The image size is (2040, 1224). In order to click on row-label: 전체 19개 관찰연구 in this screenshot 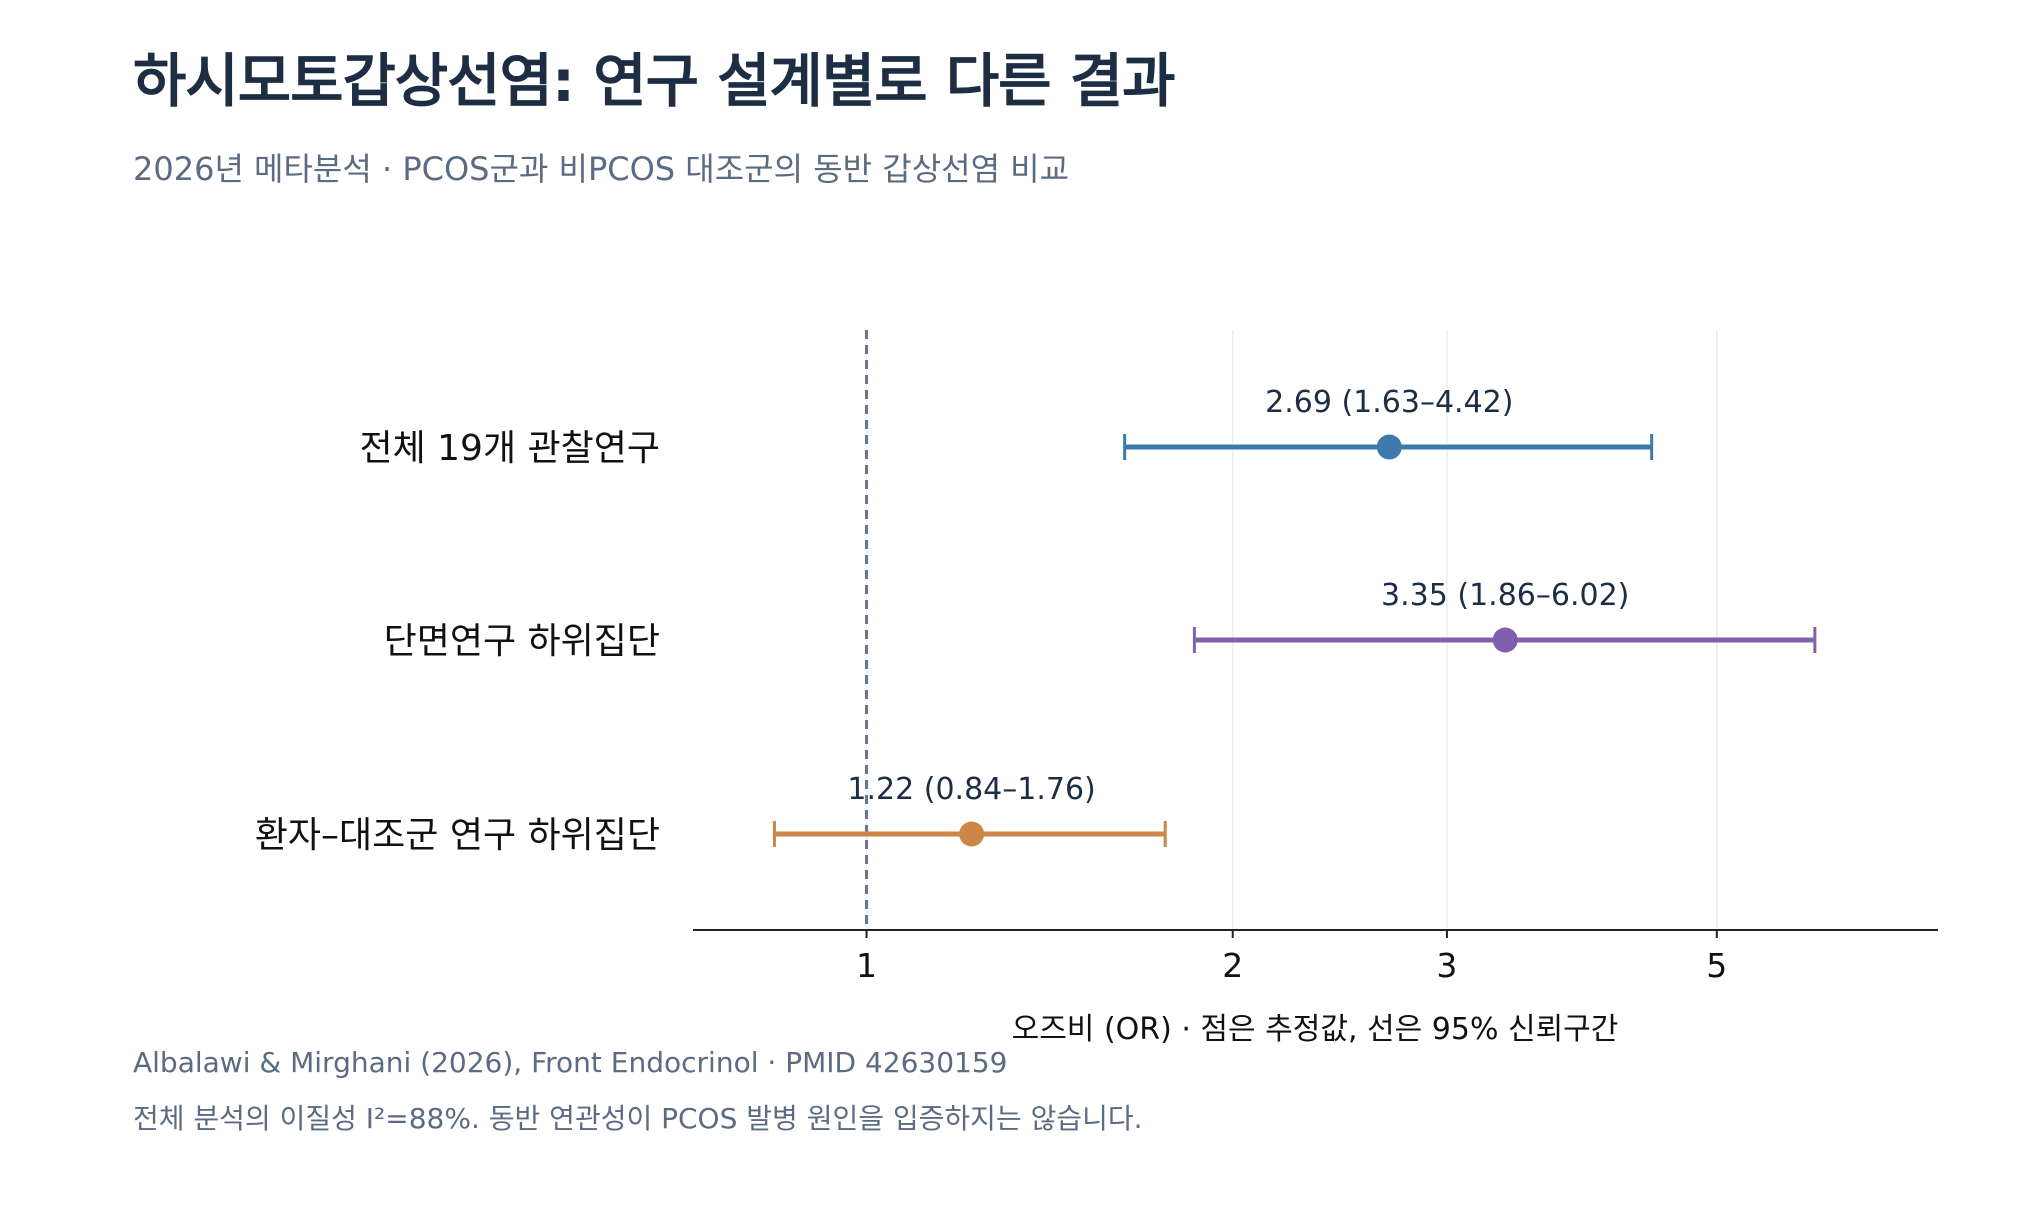, I will do `click(509, 448)`.